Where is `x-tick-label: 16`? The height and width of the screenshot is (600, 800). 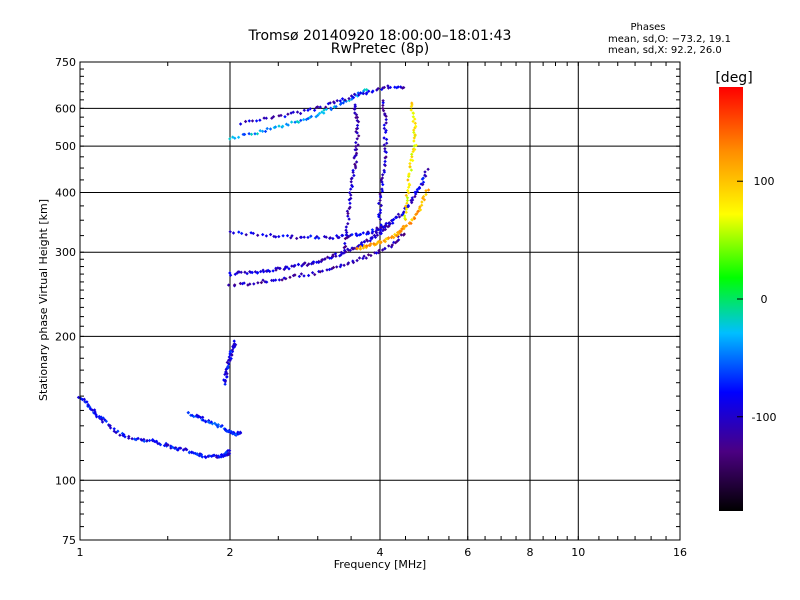
x-tick-label: 16 is located at coordinates (680, 552).